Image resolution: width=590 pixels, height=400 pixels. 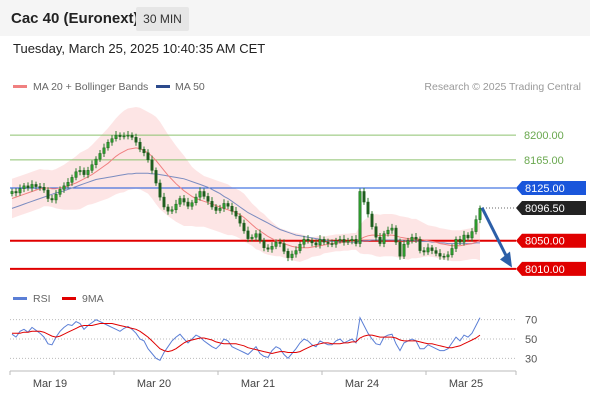 I want to click on last-price-tag, so click(x=551, y=208).